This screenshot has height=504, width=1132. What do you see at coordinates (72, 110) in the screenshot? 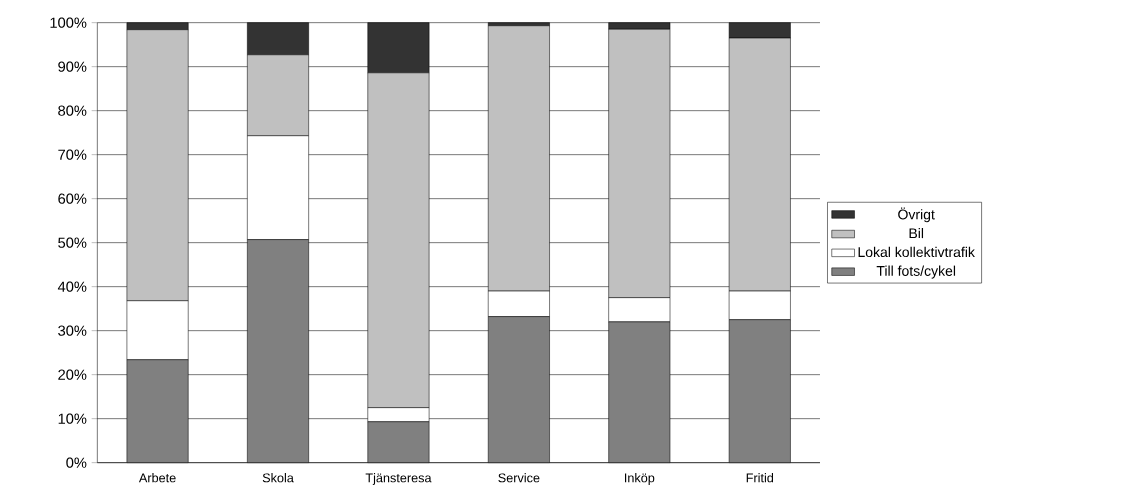
I see `y-tick-label: 80%` at bounding box center [72, 110].